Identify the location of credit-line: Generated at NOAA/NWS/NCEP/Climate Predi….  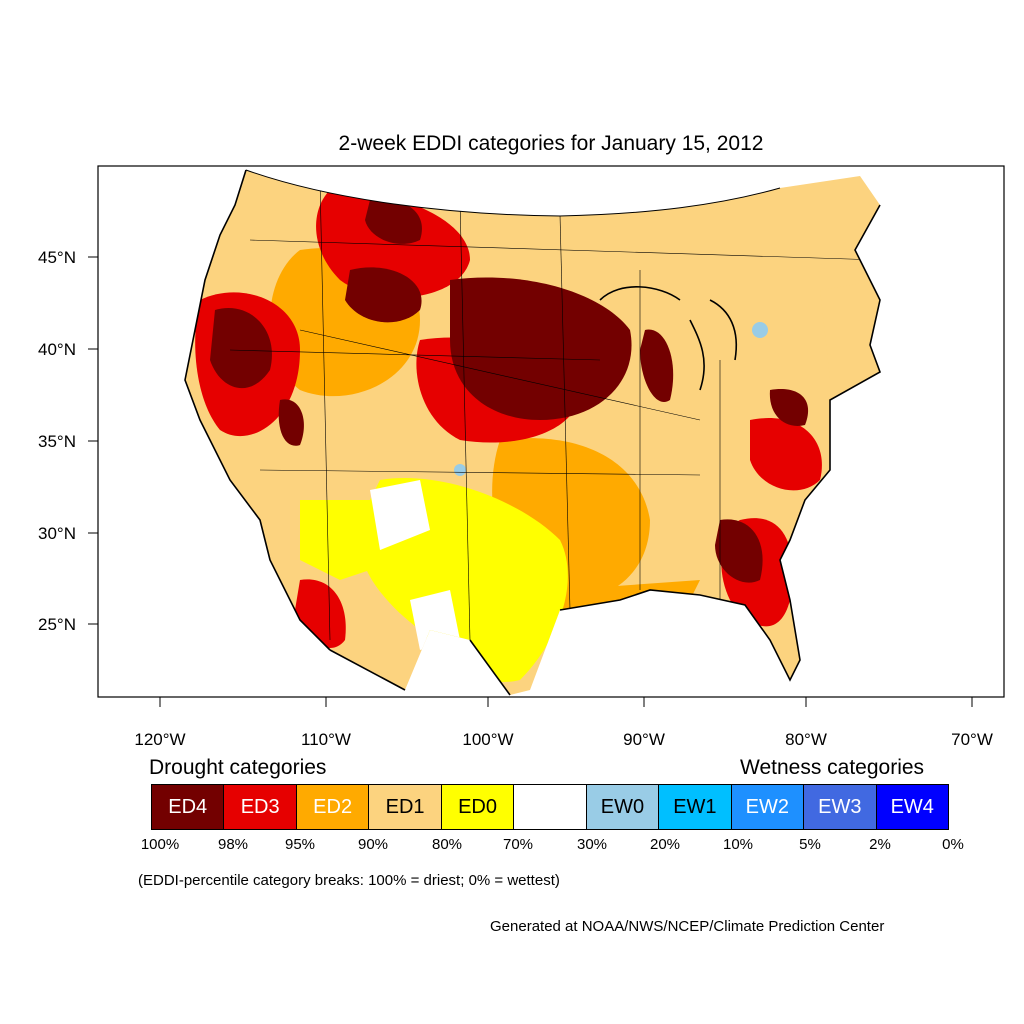
(687, 926).